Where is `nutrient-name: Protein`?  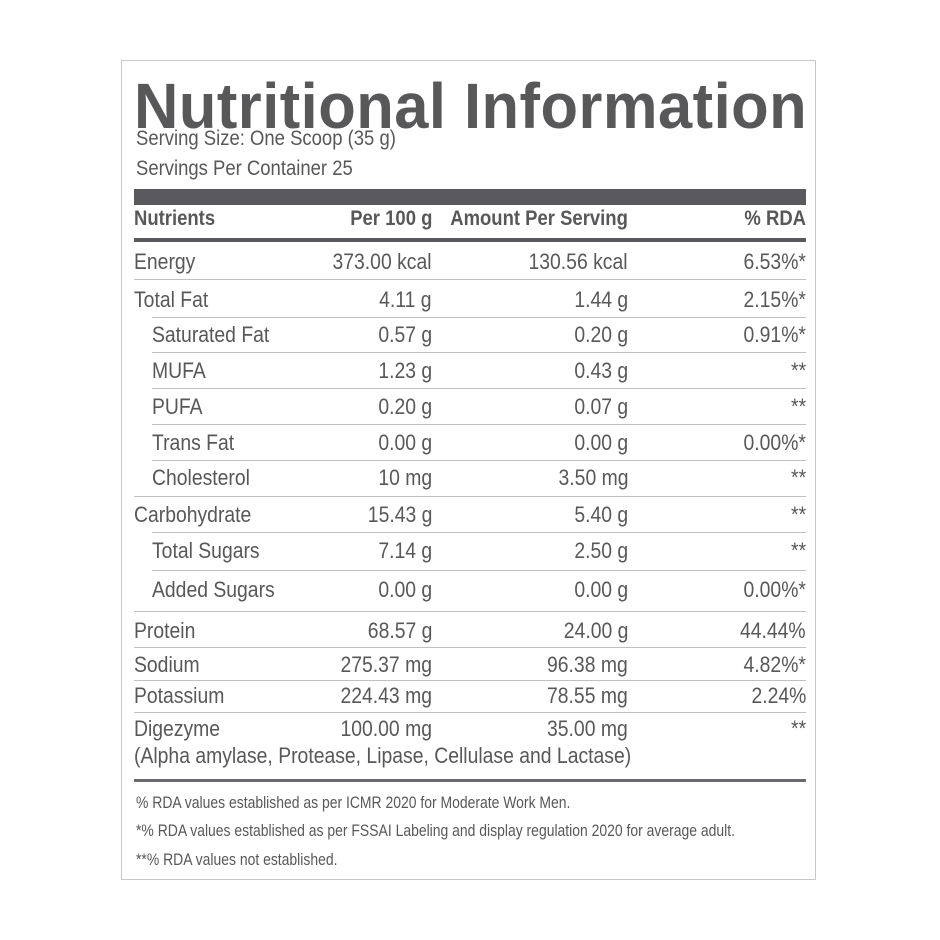 nutrient-name: Protein is located at coordinates (165, 630).